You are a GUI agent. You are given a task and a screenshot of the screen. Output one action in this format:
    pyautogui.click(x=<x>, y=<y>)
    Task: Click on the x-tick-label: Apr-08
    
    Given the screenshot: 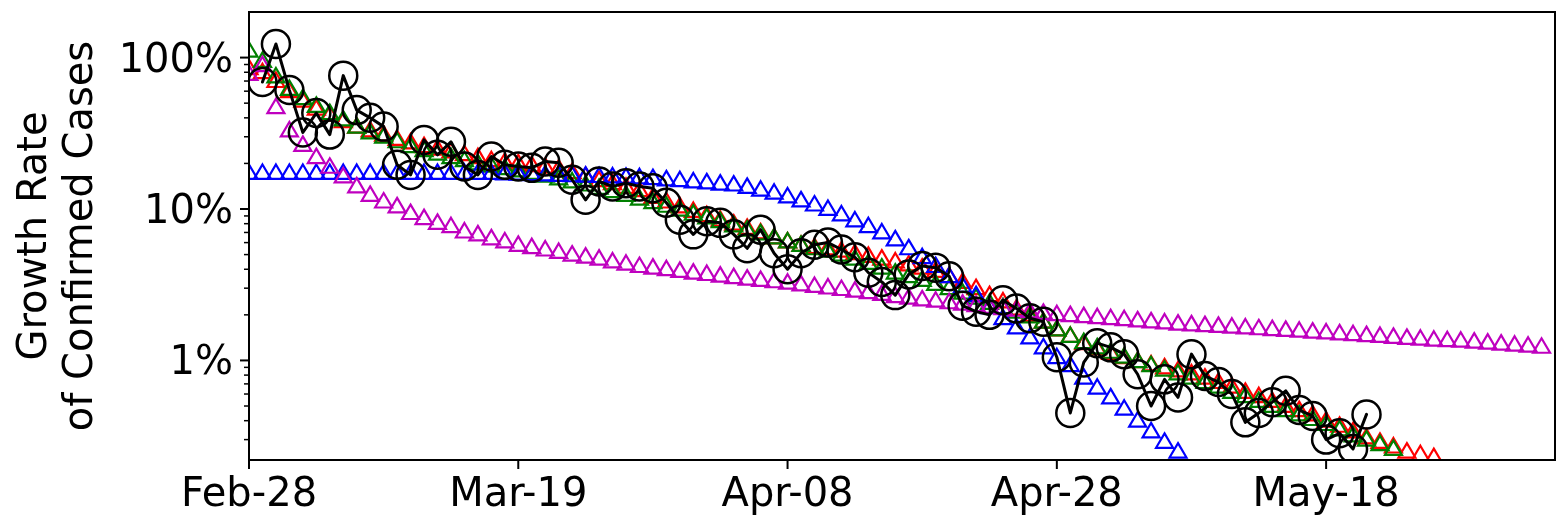 What is the action you would take?
    pyautogui.click(x=787, y=492)
    